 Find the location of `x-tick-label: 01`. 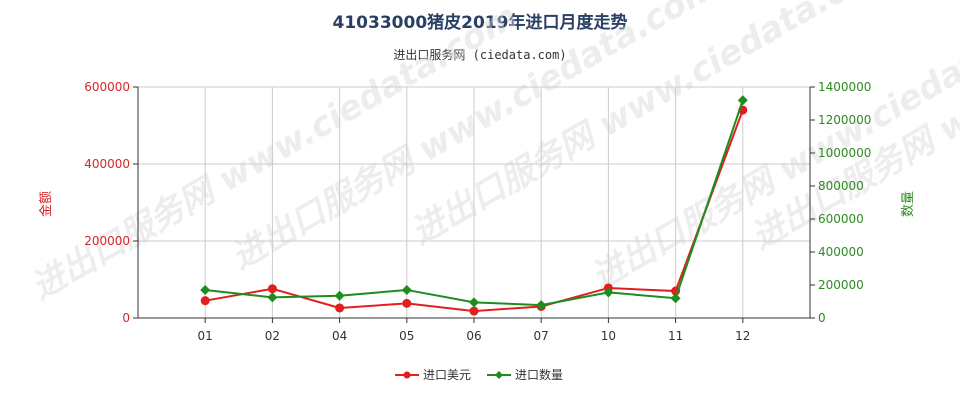

x-tick-label: 01 is located at coordinates (205, 336).